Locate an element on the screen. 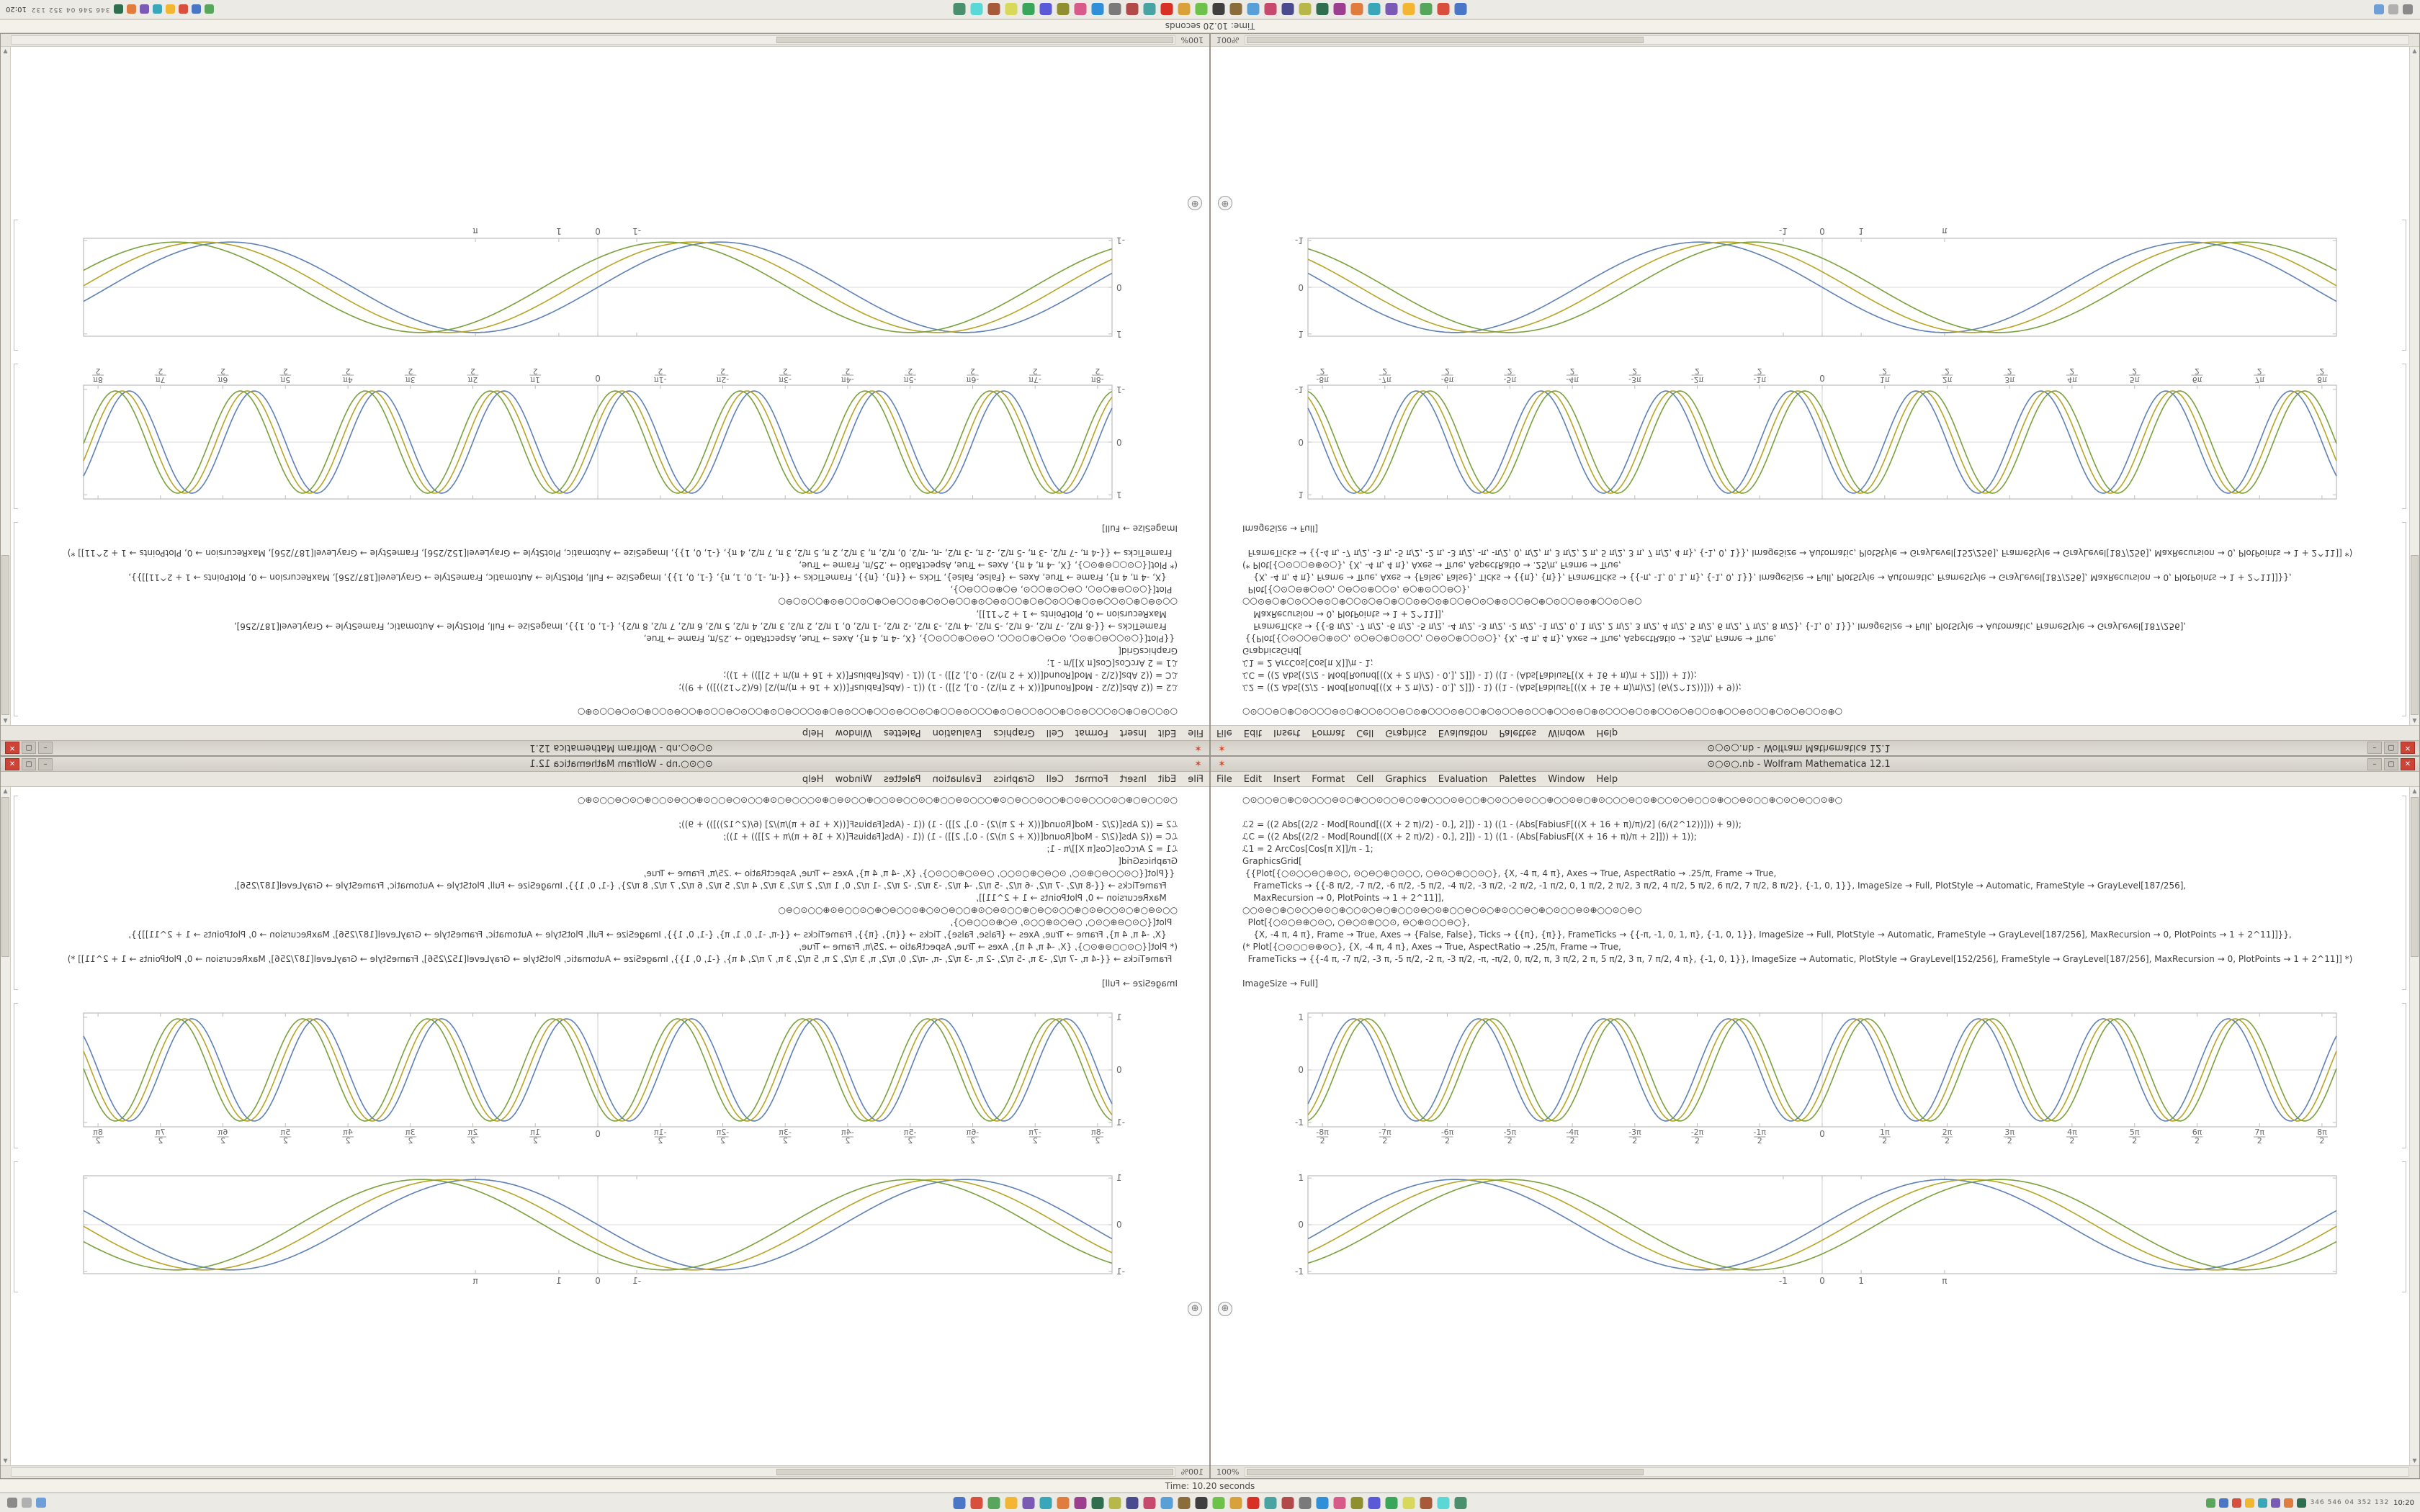 The height and width of the screenshot is (1512, 2420). horizontal-scroll-thumb is located at coordinates (1445, 40).